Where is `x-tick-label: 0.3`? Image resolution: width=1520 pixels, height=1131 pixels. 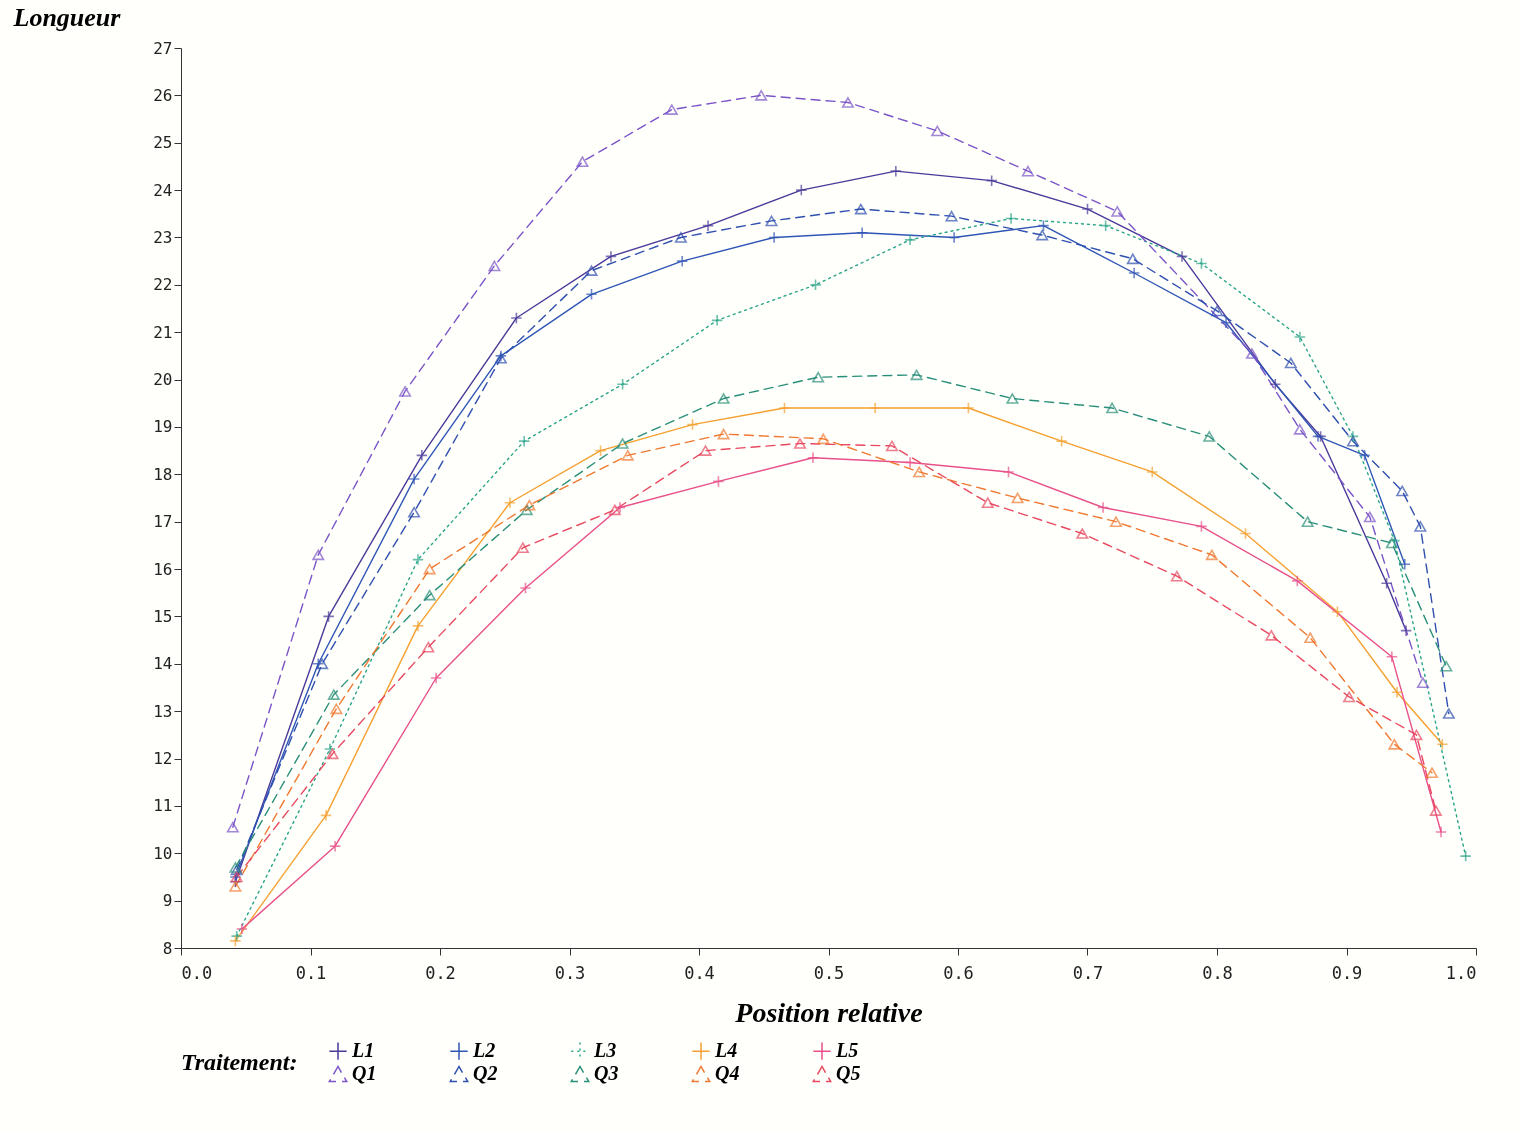
x-tick-label: 0.3 is located at coordinates (570, 972).